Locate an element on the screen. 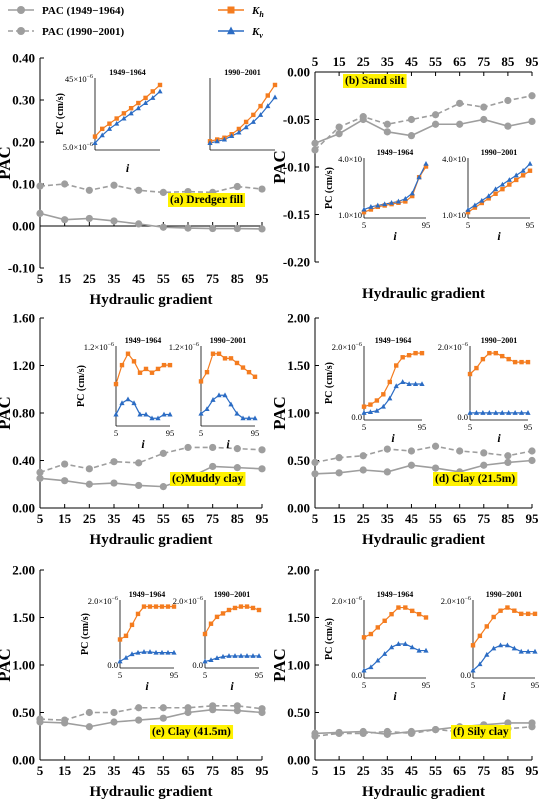 The height and width of the screenshot is (810, 550). y-tick-label: 0.00 is located at coordinates (298, 72).